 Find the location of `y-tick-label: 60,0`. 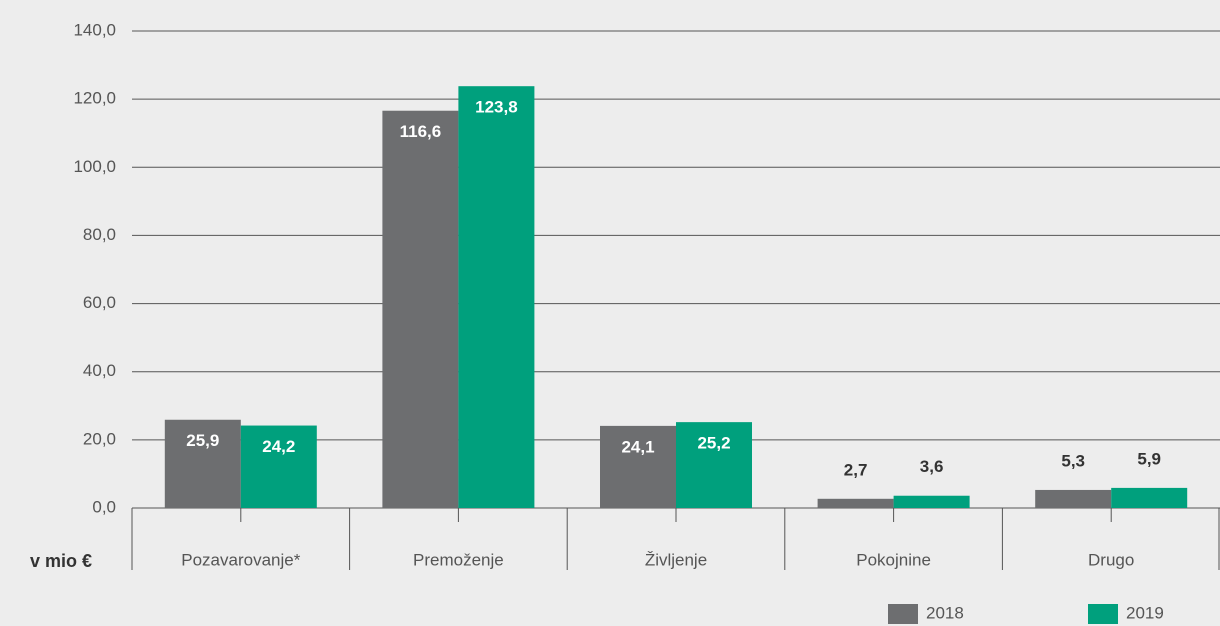

y-tick-label: 60,0 is located at coordinates (99, 302).